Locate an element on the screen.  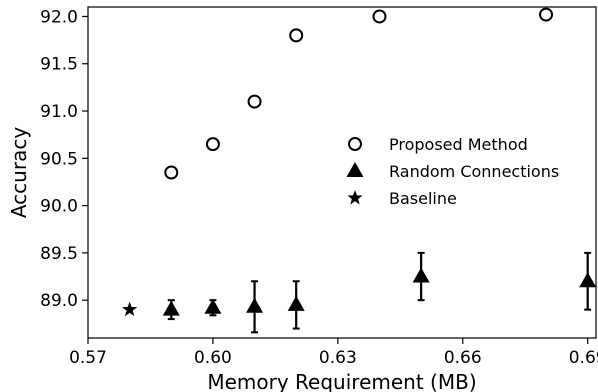
y-tick-label: 89.0 is located at coordinates (59, 301).